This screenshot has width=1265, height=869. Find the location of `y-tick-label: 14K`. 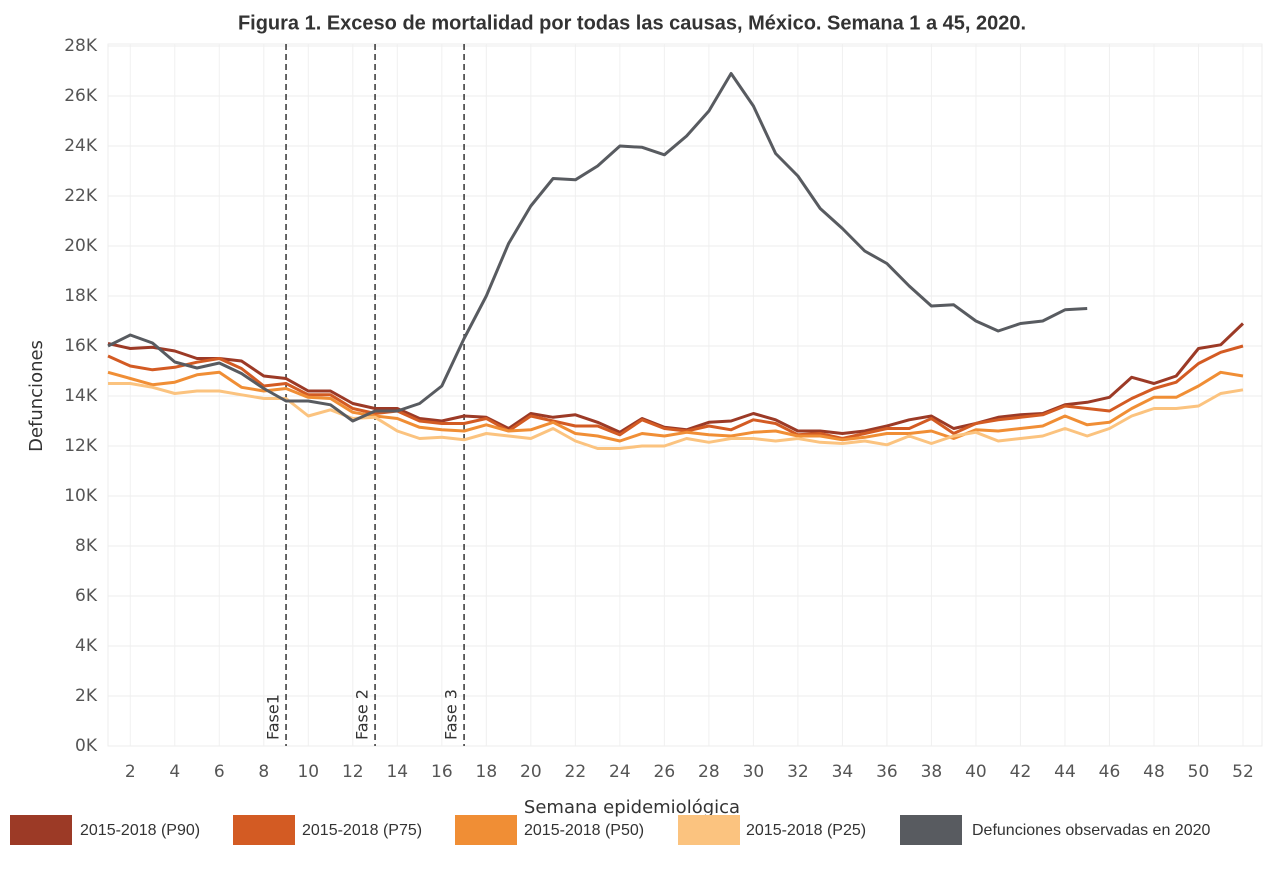

y-tick-label: 14K is located at coordinates (81, 396).